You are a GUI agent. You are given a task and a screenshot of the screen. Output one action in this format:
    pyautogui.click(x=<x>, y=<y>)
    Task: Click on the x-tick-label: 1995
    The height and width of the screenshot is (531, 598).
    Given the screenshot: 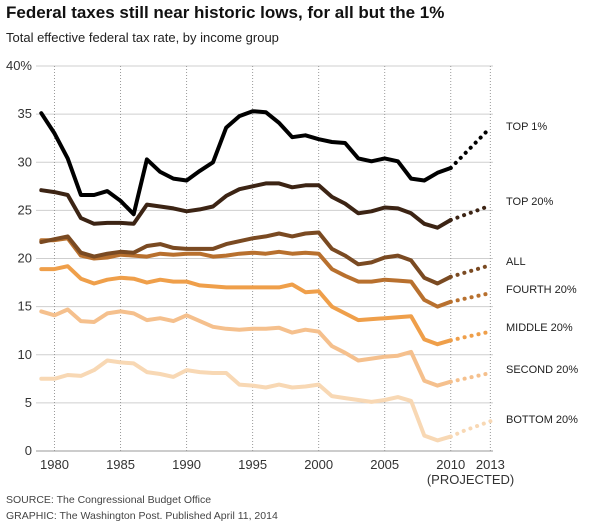 What is the action you would take?
    pyautogui.click(x=252, y=464)
    